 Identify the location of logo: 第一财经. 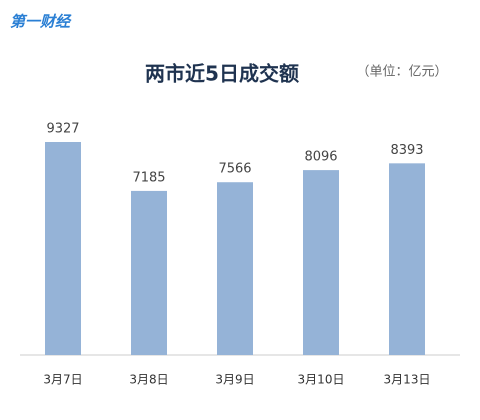
(41, 22).